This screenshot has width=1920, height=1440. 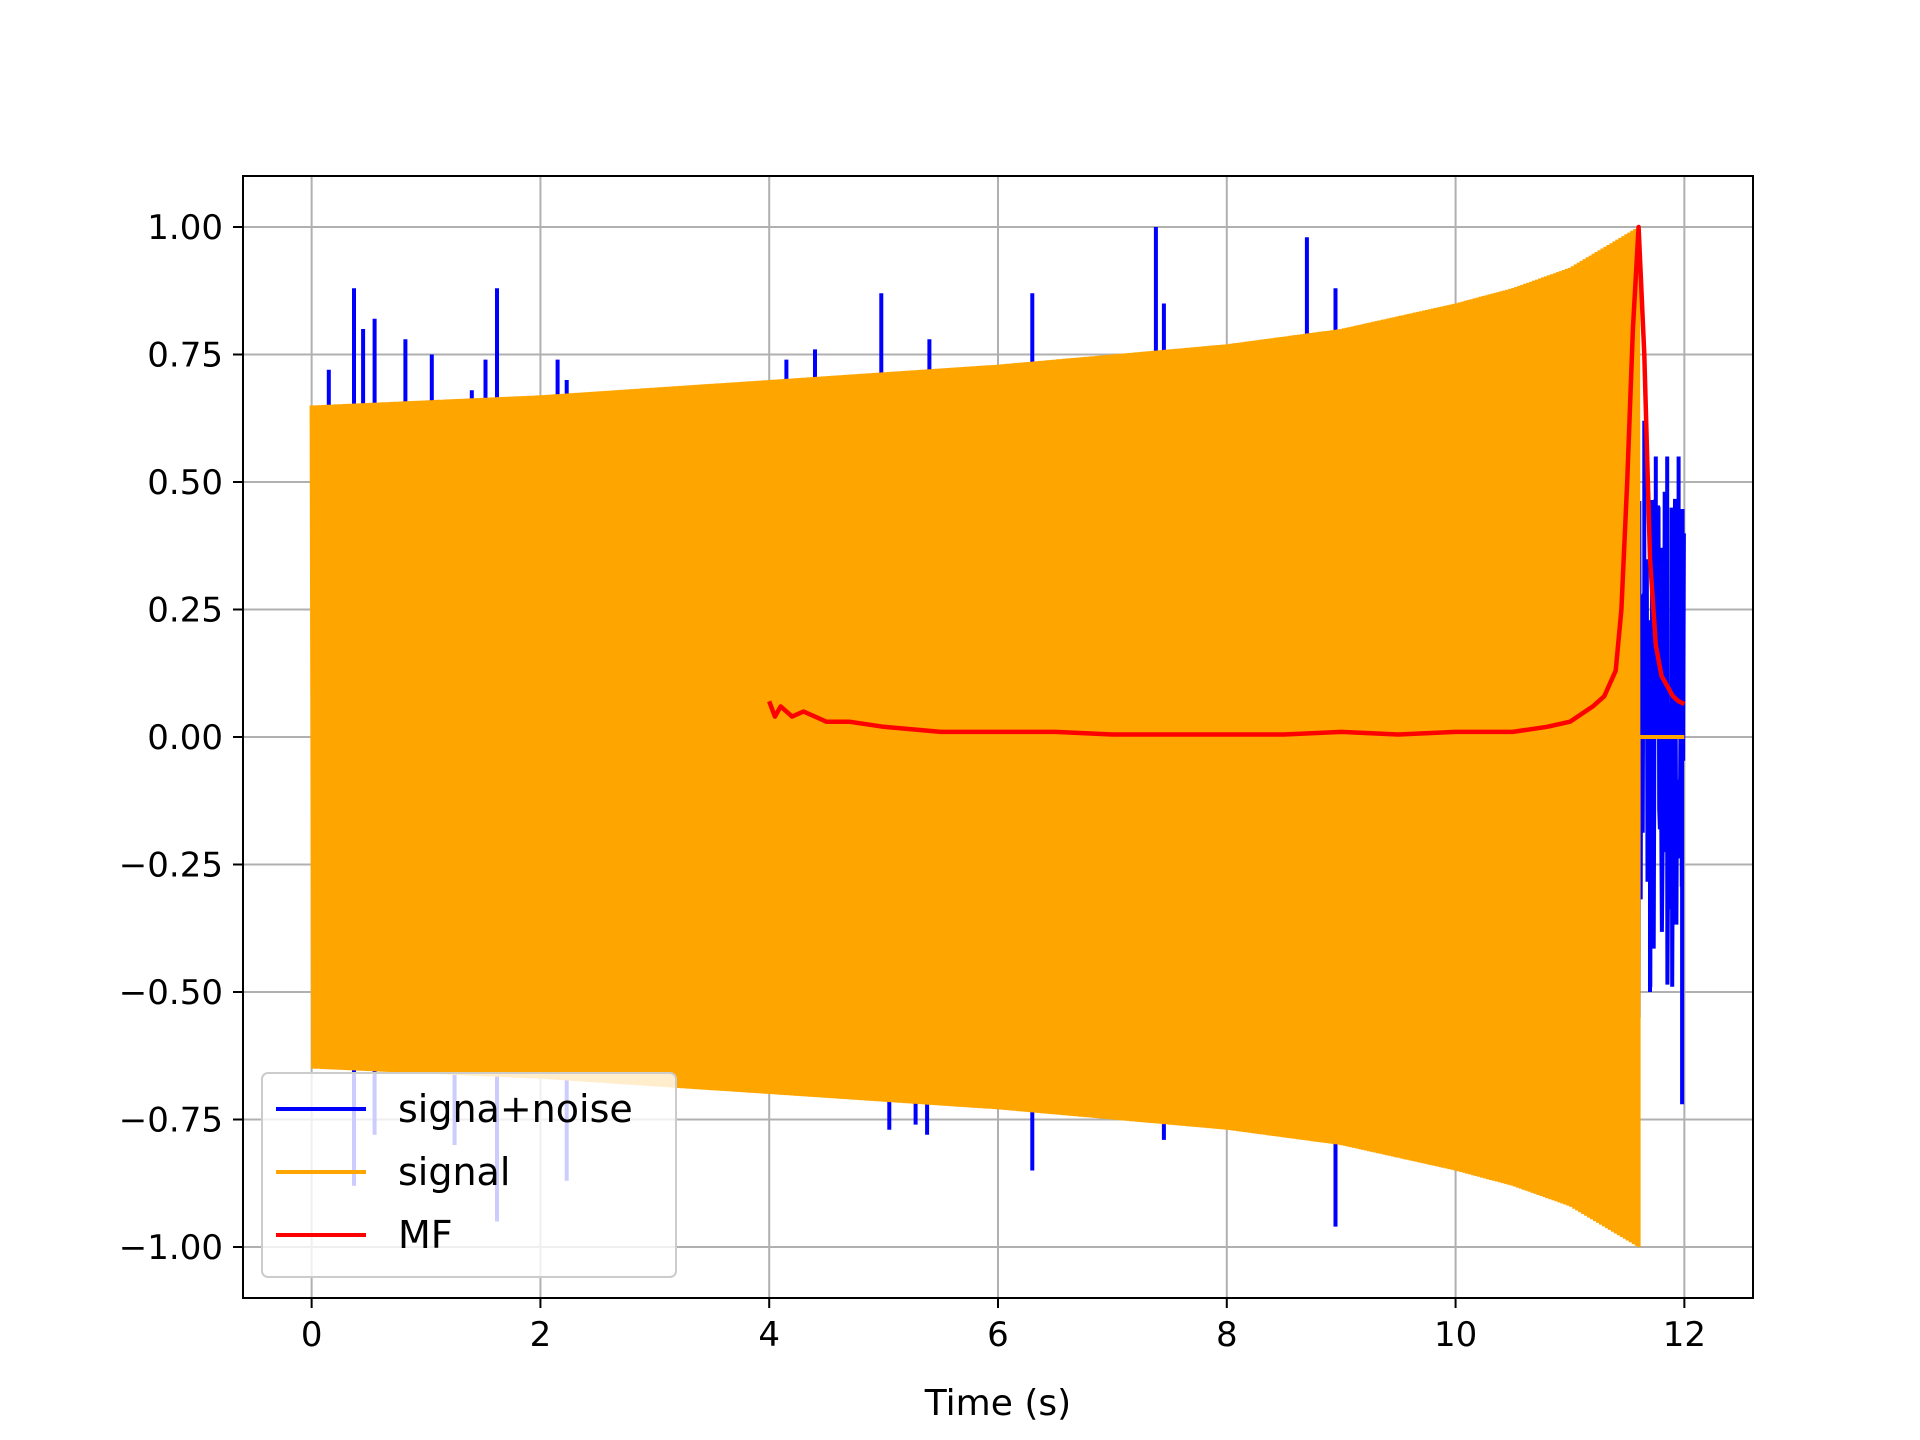 I want to click on x-axis-ticks: 0 2 4 6 8 10 12, so click(x=1003, y=1326).